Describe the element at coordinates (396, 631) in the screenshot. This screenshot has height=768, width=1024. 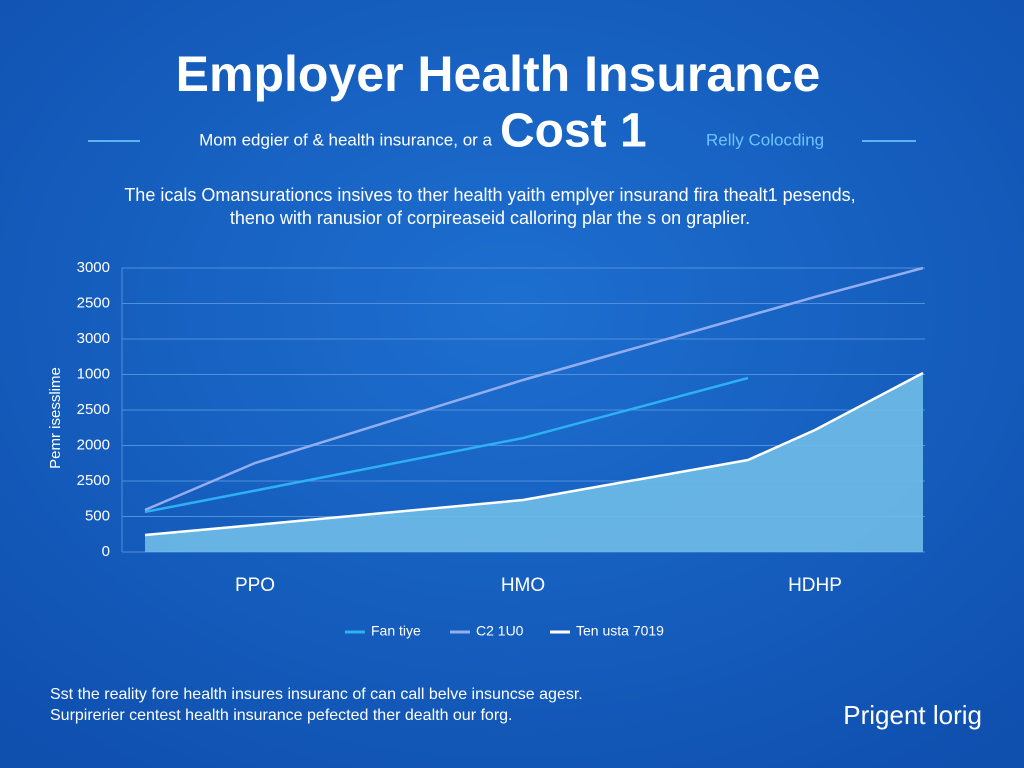
I see `legend-label: Fan tiye` at that location.